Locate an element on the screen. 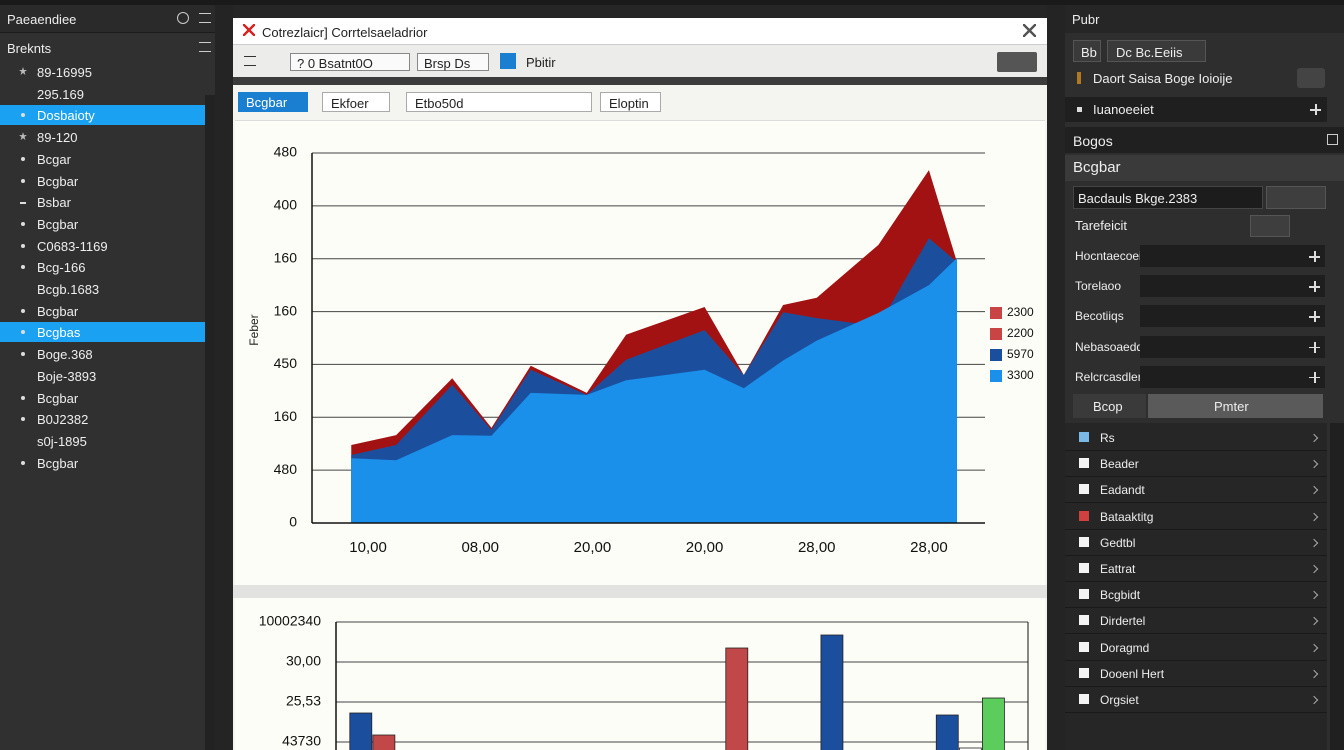 This screenshot has width=1344, height=750. sidebar-icon is located at coordinates (183, 18).